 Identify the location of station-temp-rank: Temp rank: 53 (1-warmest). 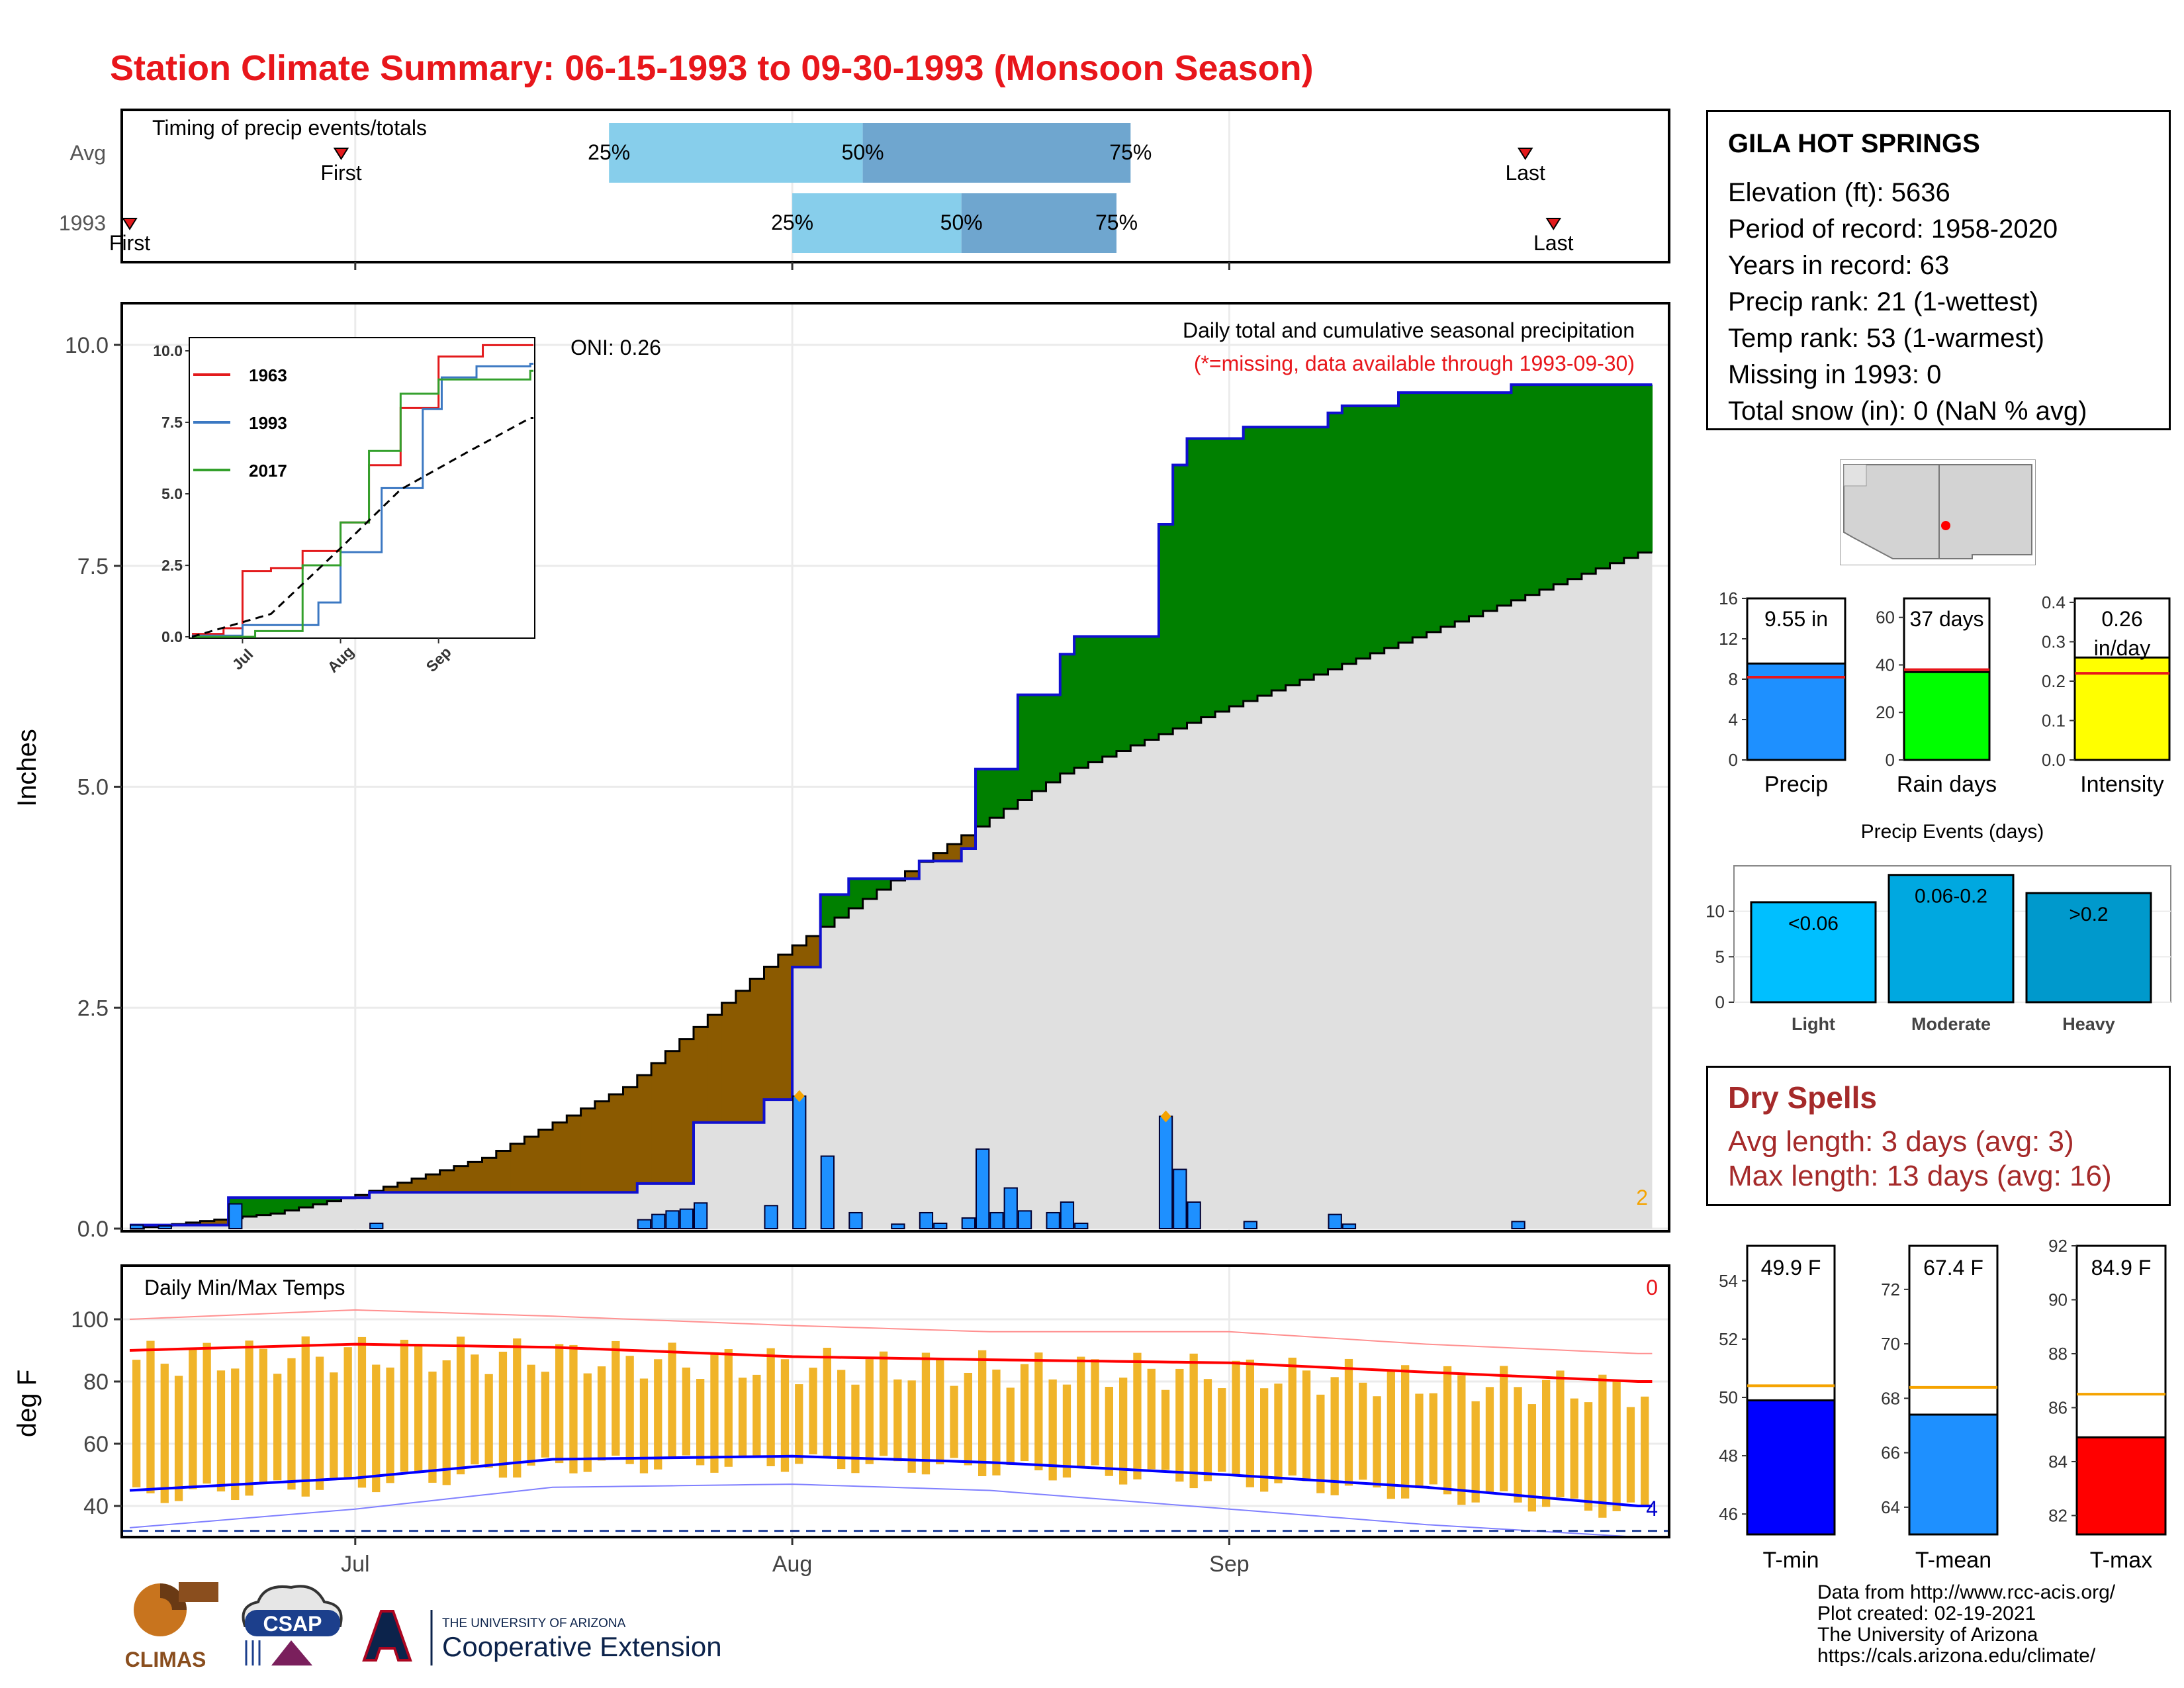
(1886, 338).